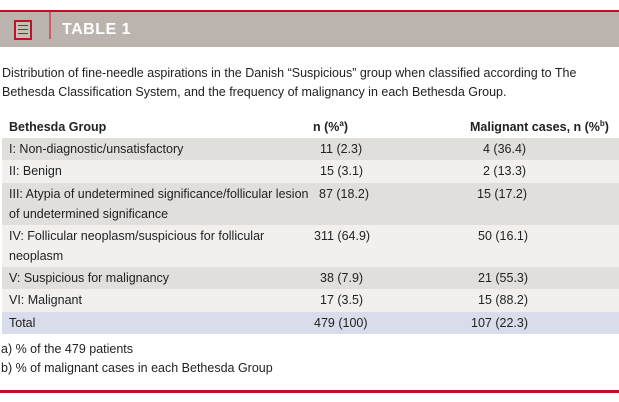 This screenshot has height=402, width=619. What do you see at coordinates (505, 171) in the screenshot?
I see `cell-malignant: 2 (13.3)` at bounding box center [505, 171].